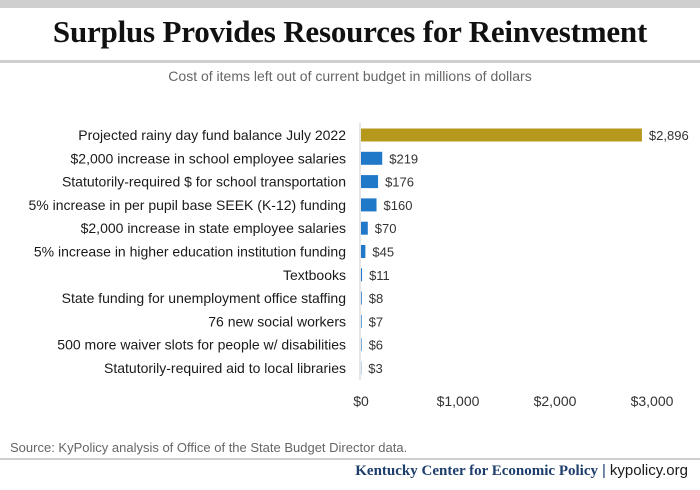 The image size is (700, 490). I want to click on x-tick-label: $2,000, so click(555, 401).